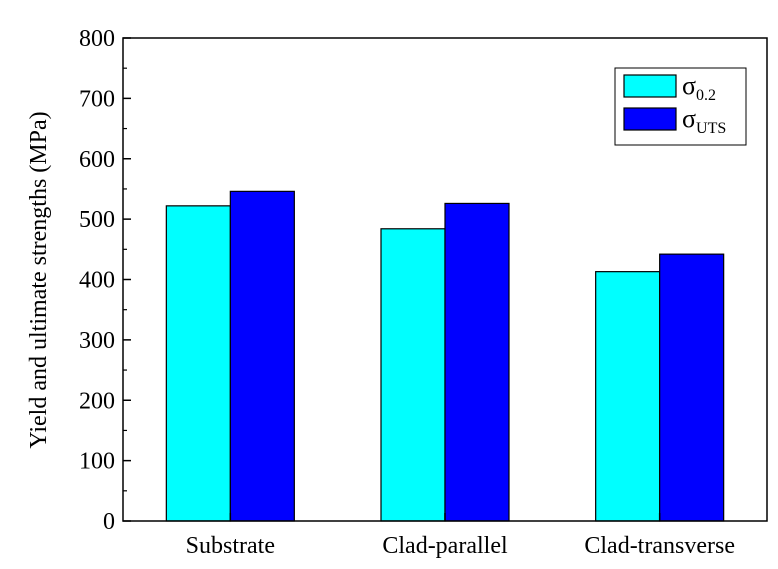 Image resolution: width=778 pixels, height=569 pixels. Describe the element at coordinates (97, 401) in the screenshot. I see `y-tick-label: 200` at that location.